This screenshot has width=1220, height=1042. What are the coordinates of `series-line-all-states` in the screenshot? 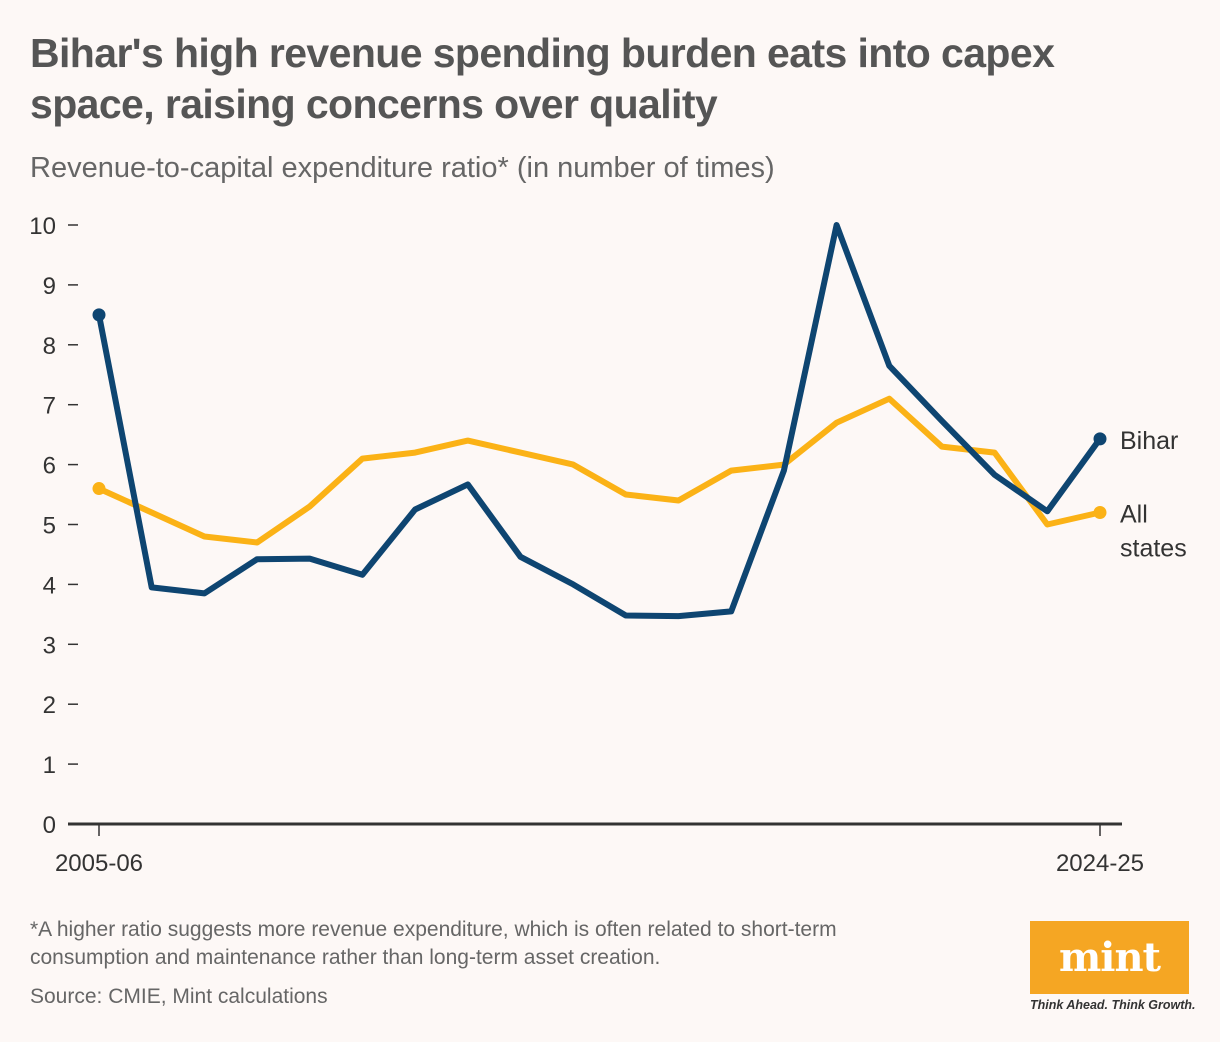 It's located at (599, 470).